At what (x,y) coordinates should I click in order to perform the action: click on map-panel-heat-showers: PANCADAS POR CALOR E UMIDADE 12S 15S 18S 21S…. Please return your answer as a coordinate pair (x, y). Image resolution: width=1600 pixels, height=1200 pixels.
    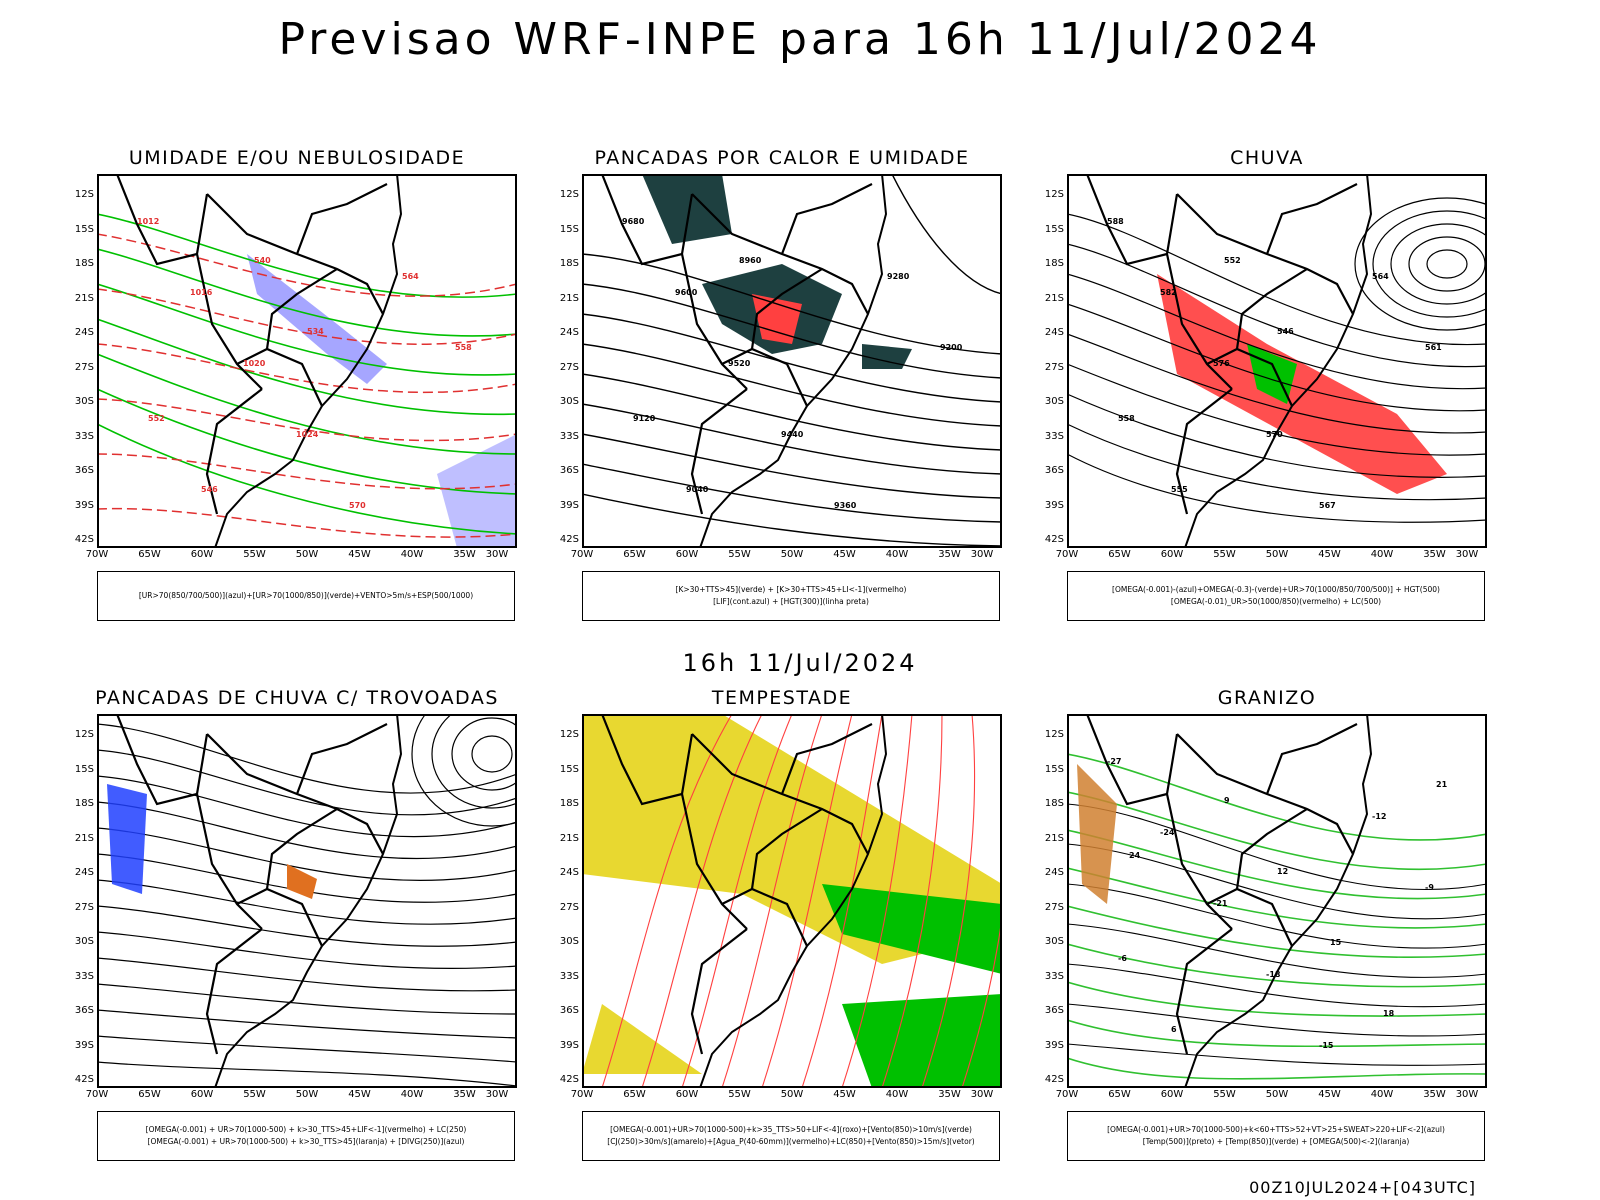
    Looking at the image, I should click on (782, 397).